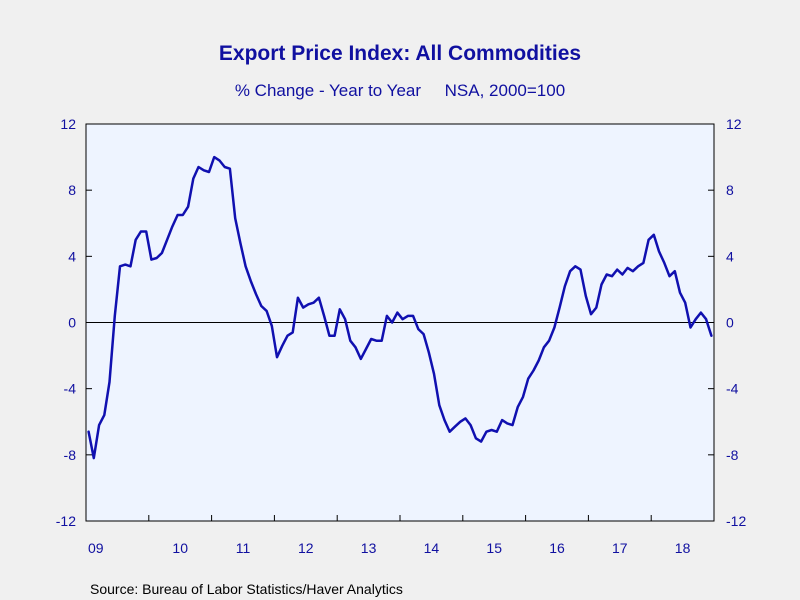  Describe the element at coordinates (243, 548) in the screenshot. I see `x-tick-label: 11` at that location.